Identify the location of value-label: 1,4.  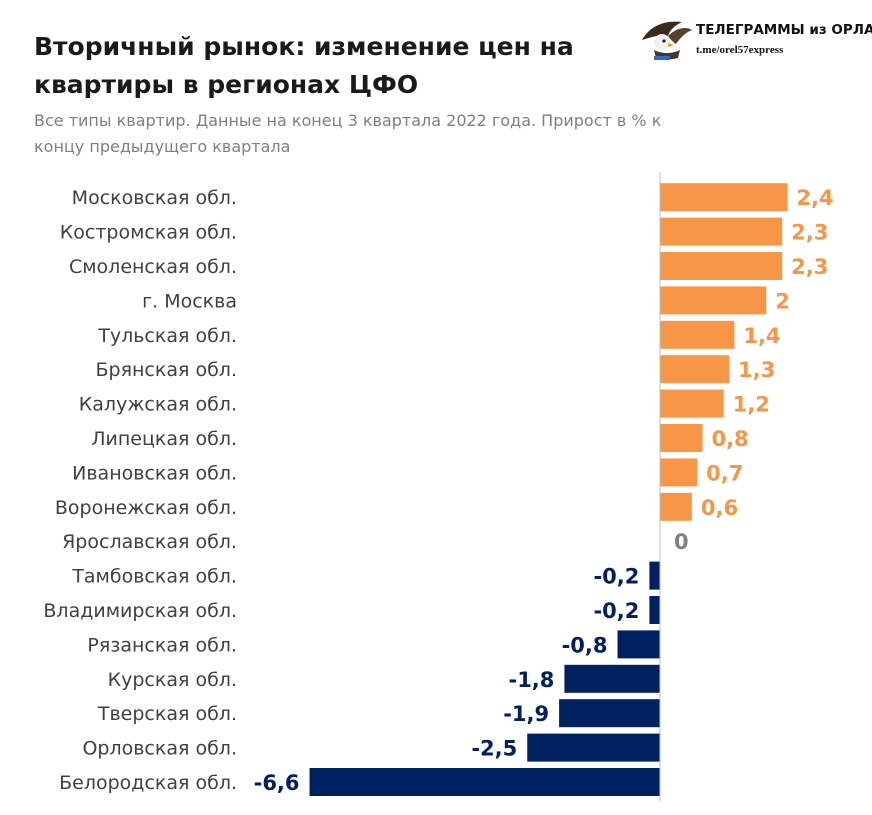
(761, 336).